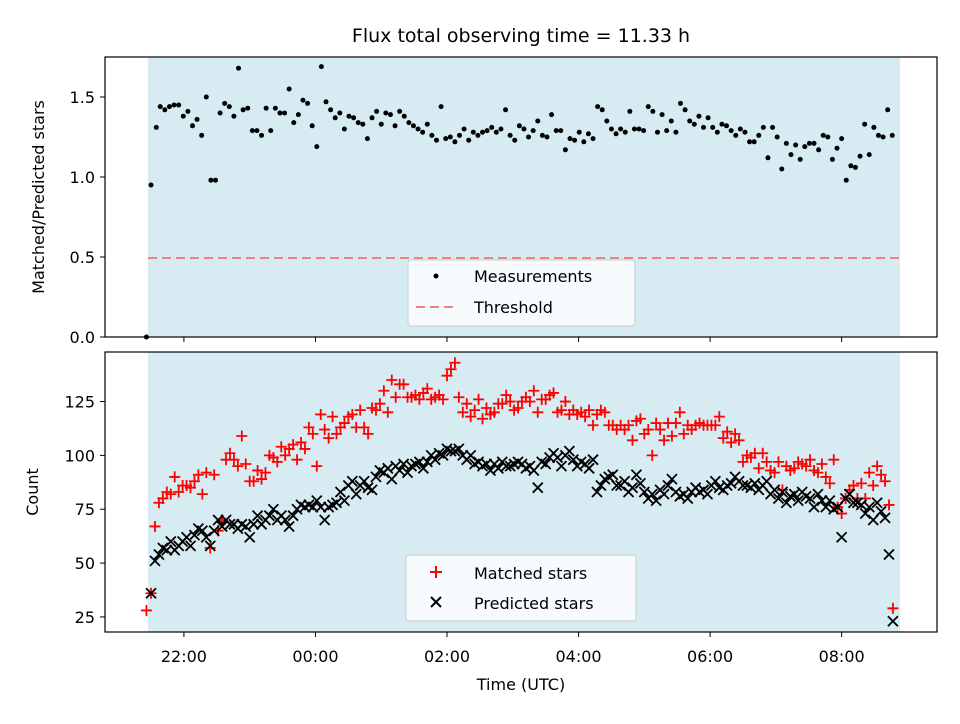 The height and width of the screenshot is (724, 960). I want to click on bottom-y-tick-label: 50, so click(85, 563).